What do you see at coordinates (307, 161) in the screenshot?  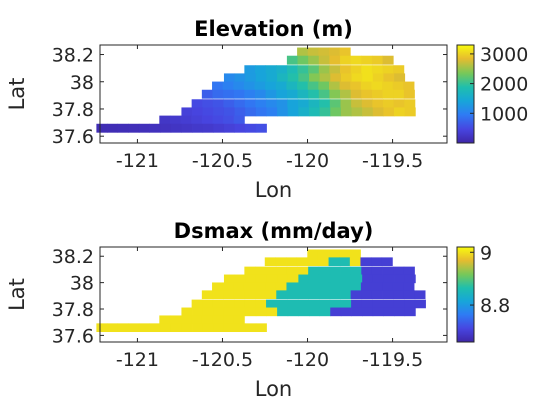 I see `x-tick-label: -120` at bounding box center [307, 161].